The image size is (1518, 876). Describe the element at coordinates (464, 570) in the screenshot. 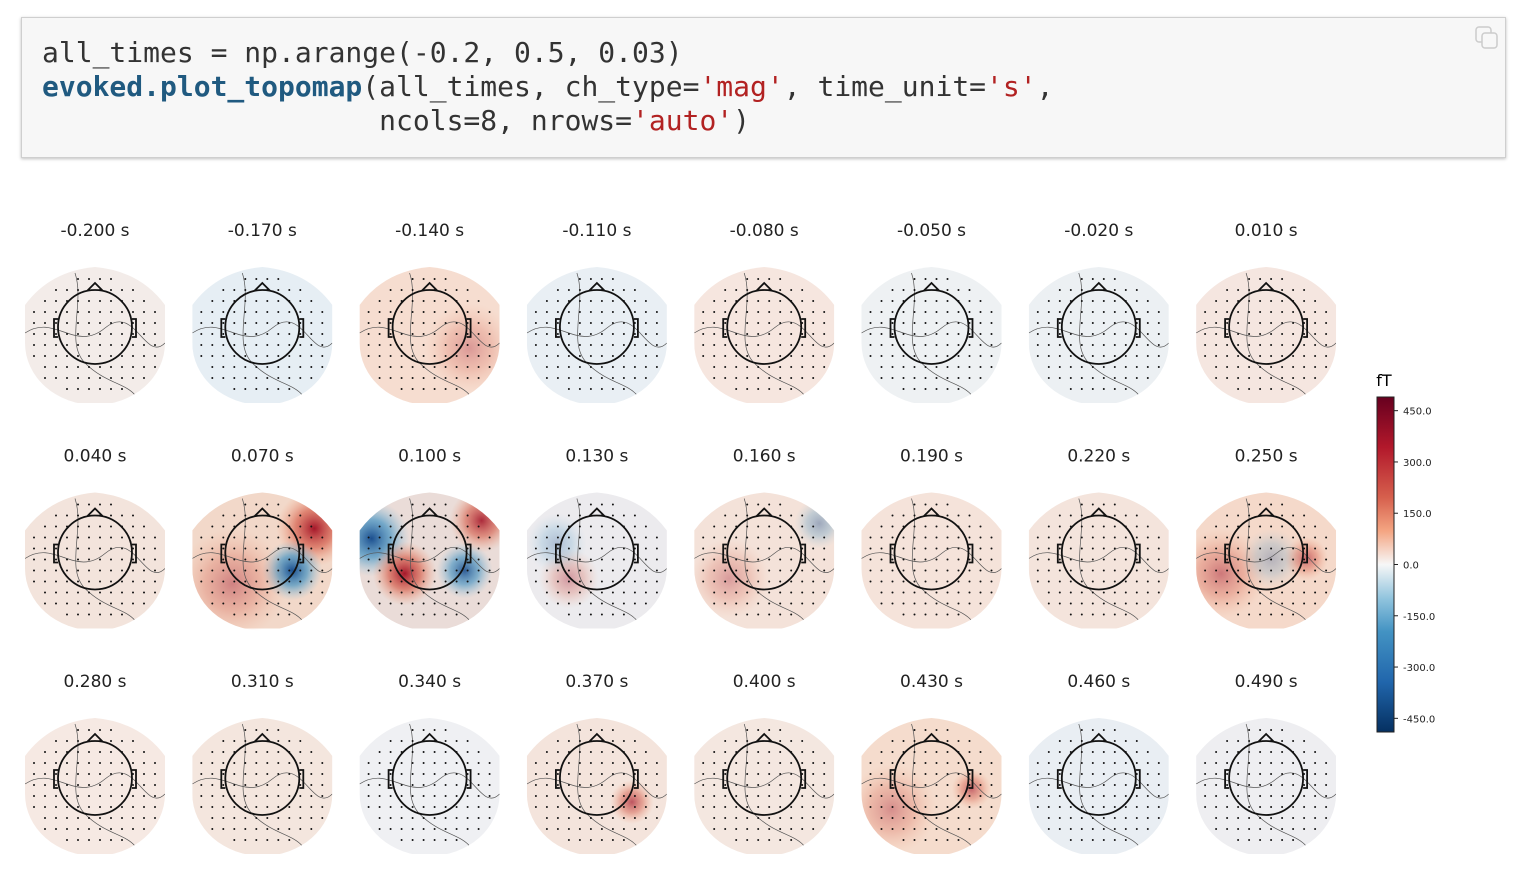

I see `field-blob` at that location.